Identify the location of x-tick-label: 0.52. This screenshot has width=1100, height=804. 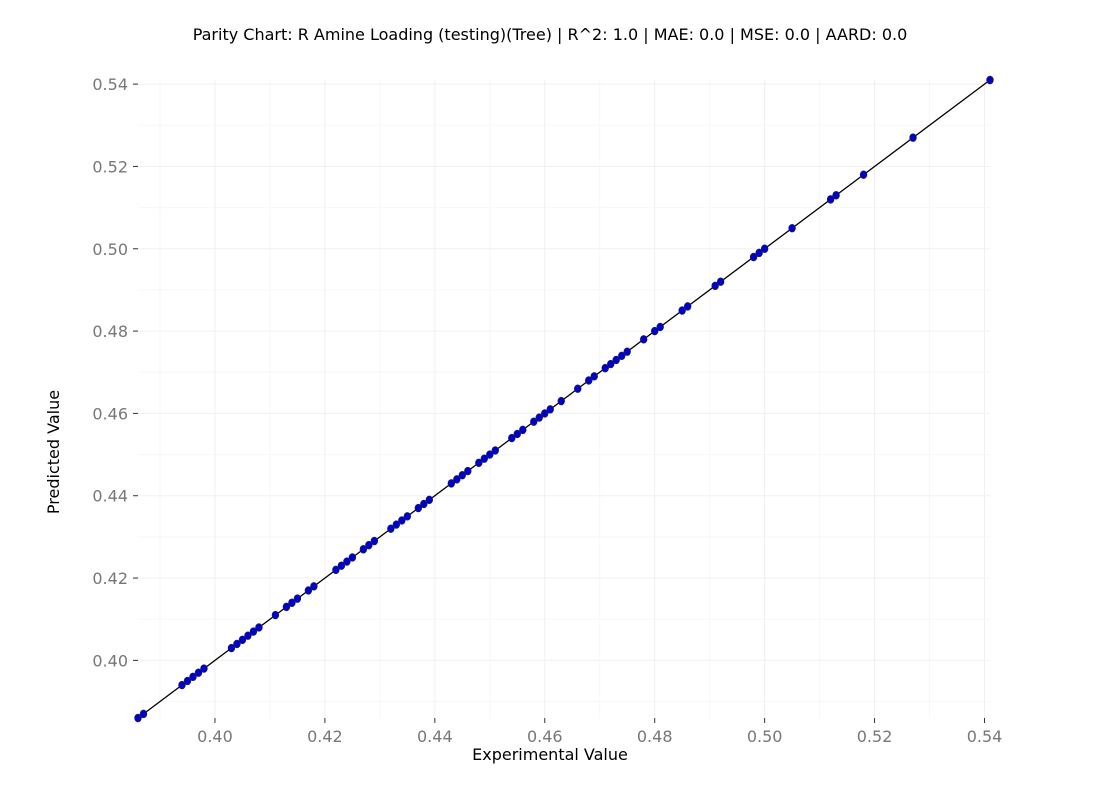
(875, 736).